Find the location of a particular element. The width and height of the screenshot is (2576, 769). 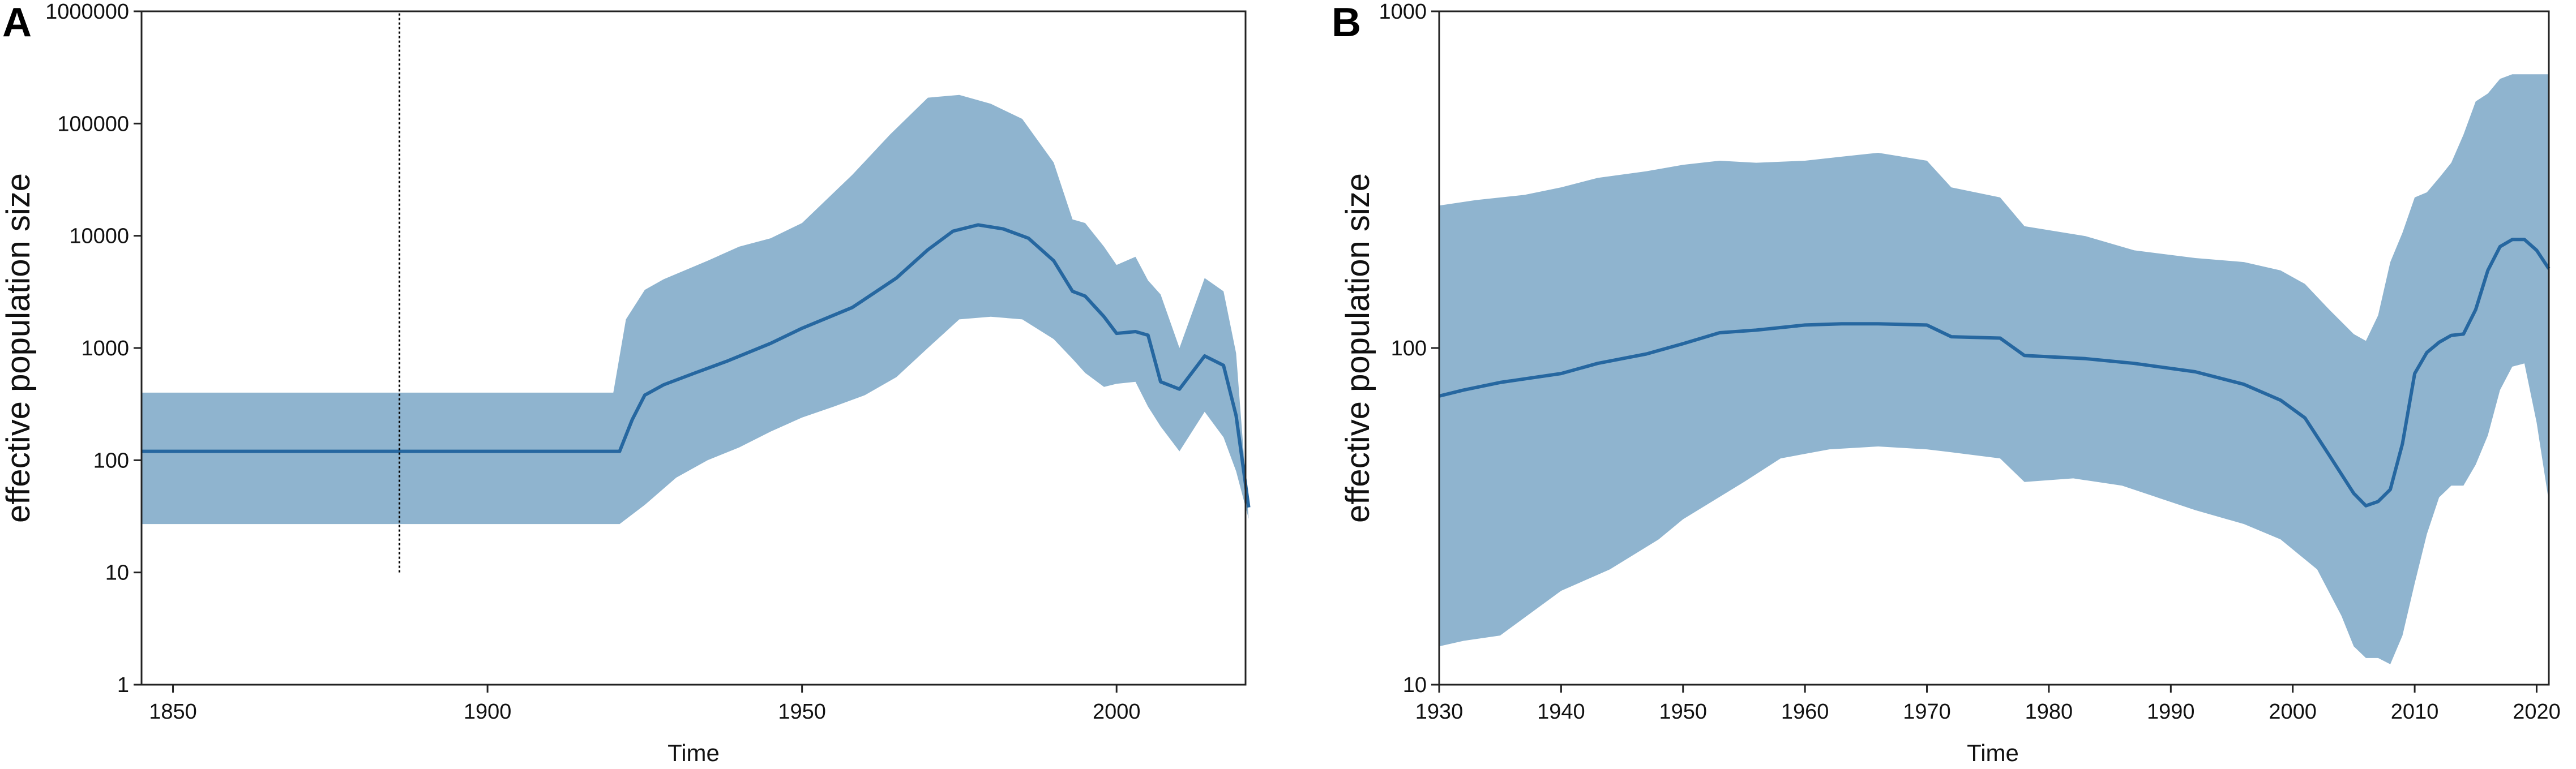

x-tick-label: 1960 is located at coordinates (1805, 712).